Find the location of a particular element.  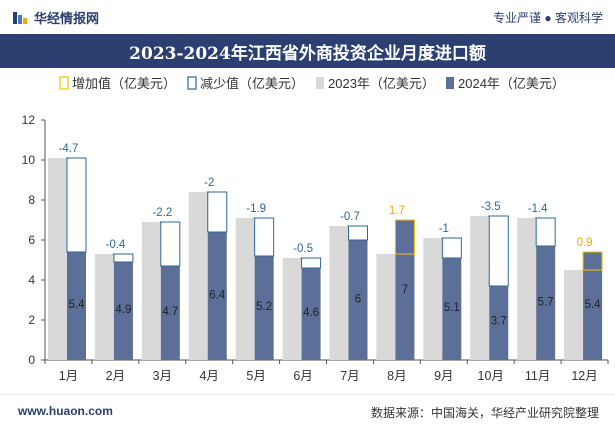

x-tick-label: 4月 is located at coordinates (208, 376).